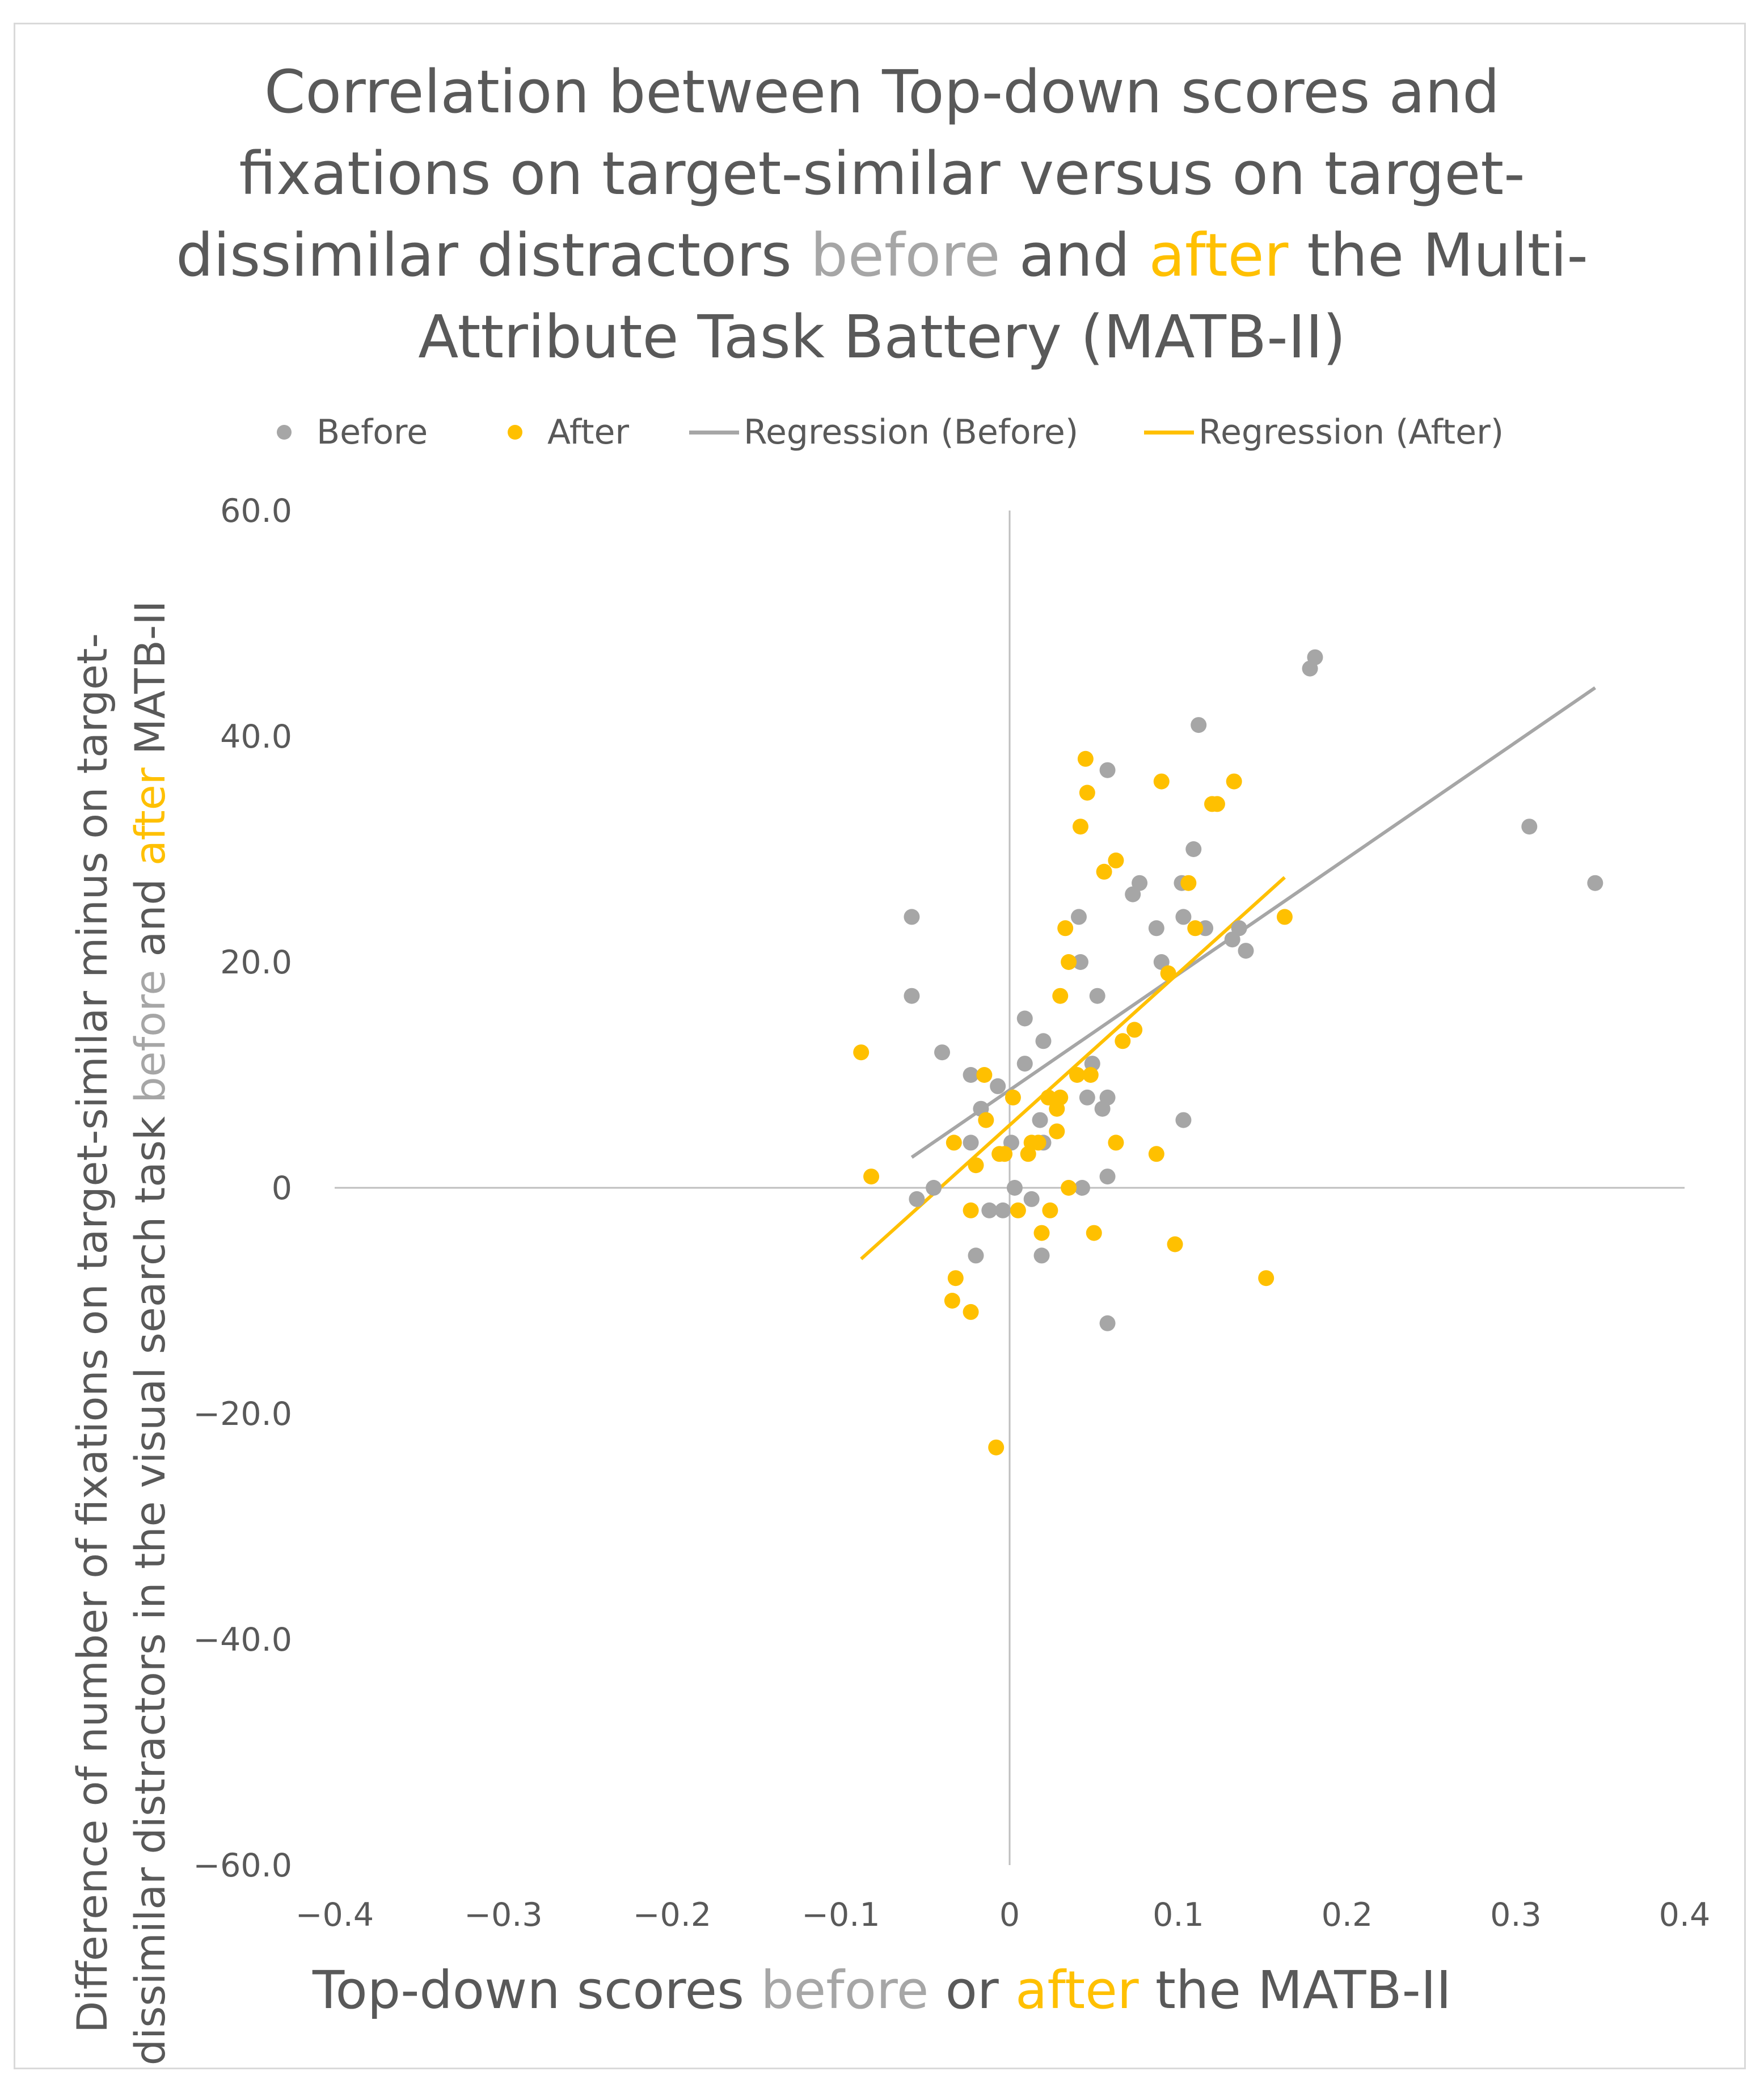 The width and height of the screenshot is (1764, 2092). What do you see at coordinates (335, 1915) in the screenshot?
I see `x-tick-label: −0.4` at bounding box center [335, 1915].